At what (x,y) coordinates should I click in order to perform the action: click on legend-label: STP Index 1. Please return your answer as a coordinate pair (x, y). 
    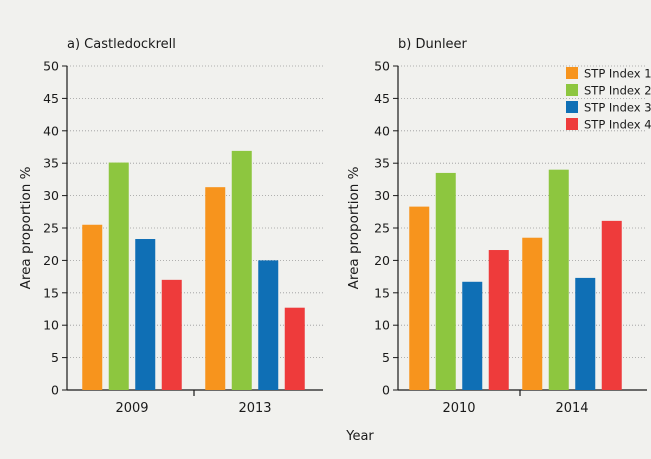
    Looking at the image, I should click on (617, 74).